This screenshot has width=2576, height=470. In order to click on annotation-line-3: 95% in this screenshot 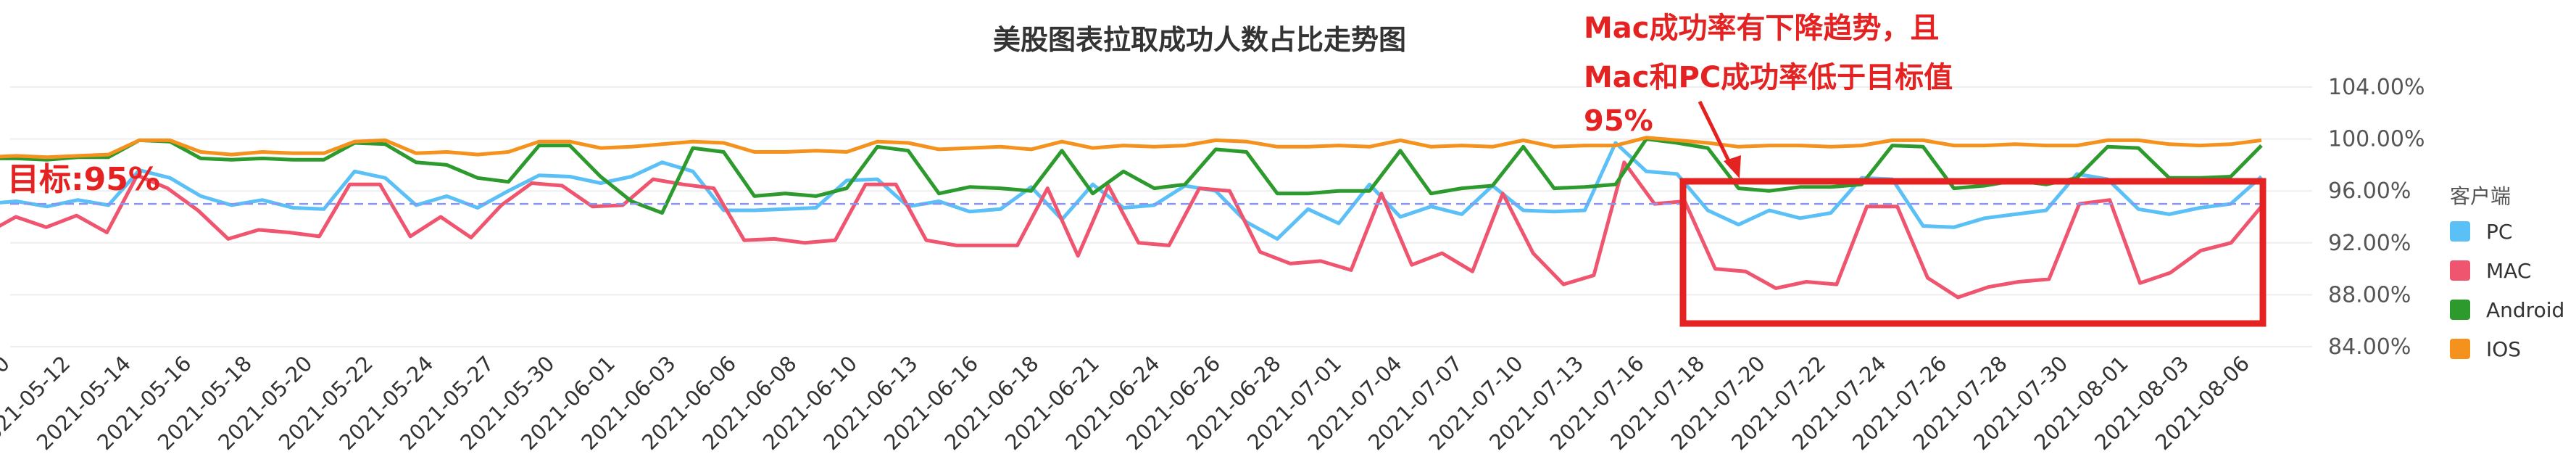, I will do `click(1618, 121)`.